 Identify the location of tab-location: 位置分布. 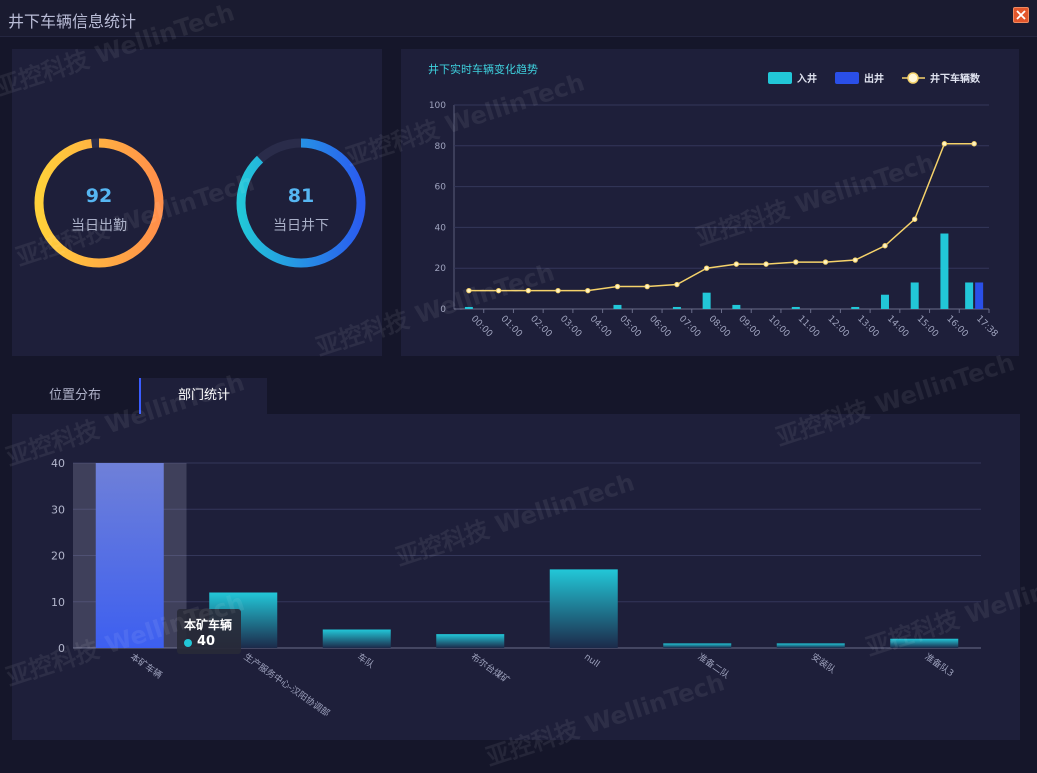
(74, 395).